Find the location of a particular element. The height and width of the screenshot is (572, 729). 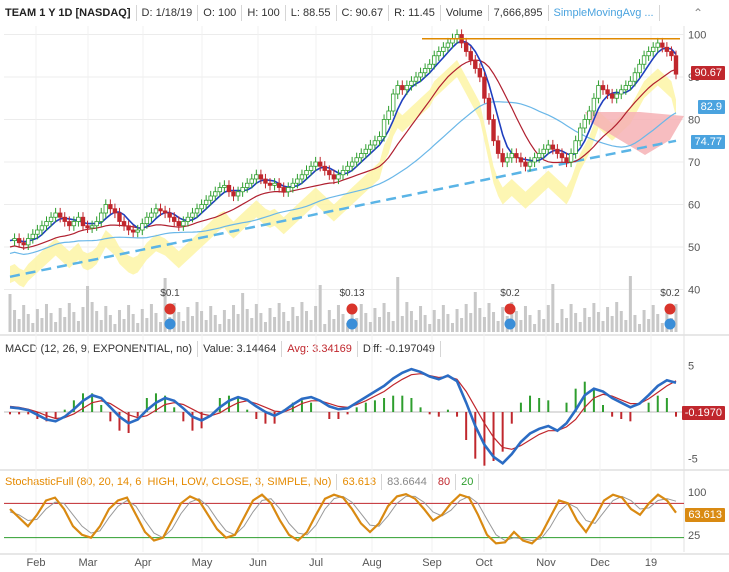

macd-study-label: MACD (12, 26, 9, EXPONENTIAL, no) is located at coordinates (99, 349).